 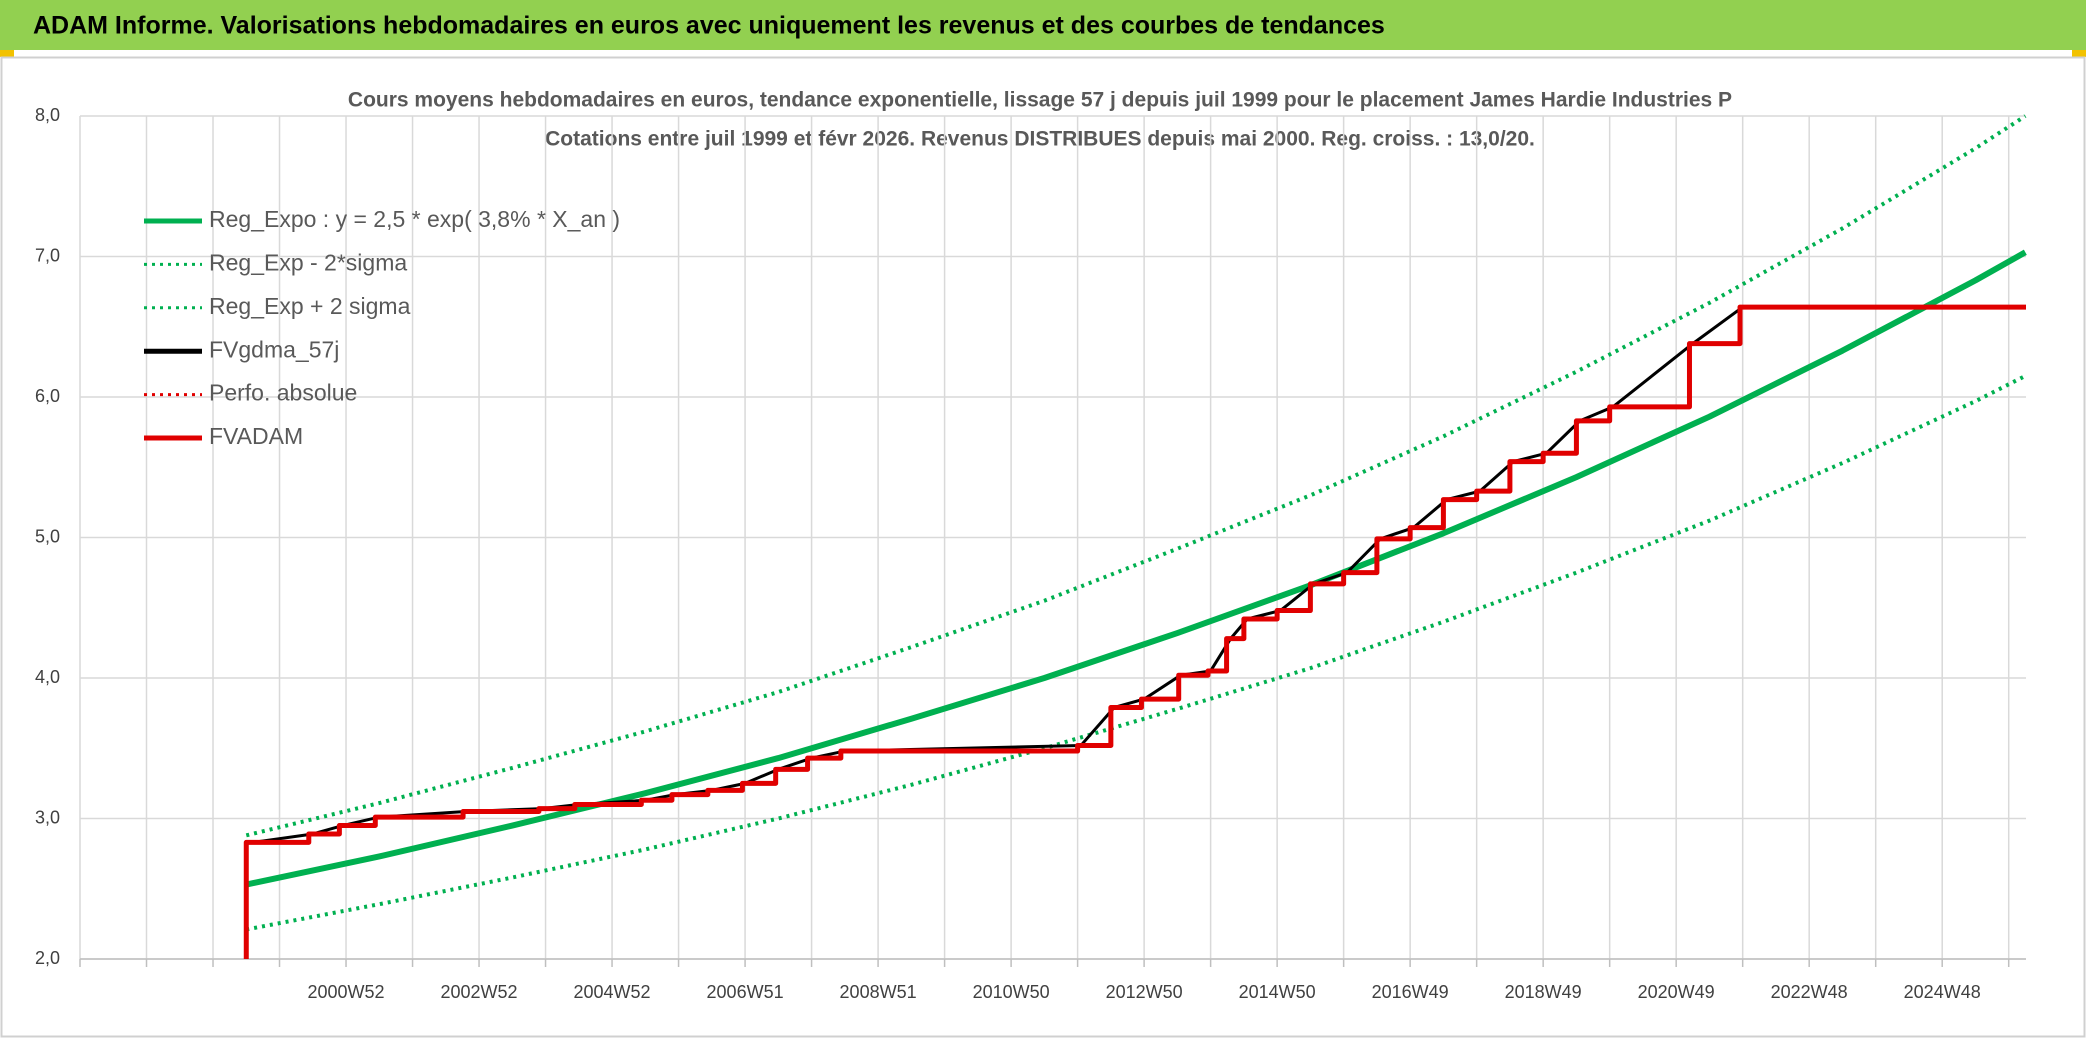 What do you see at coordinates (47, 817) in the screenshot?
I see `y-tick-label: 3,0` at bounding box center [47, 817].